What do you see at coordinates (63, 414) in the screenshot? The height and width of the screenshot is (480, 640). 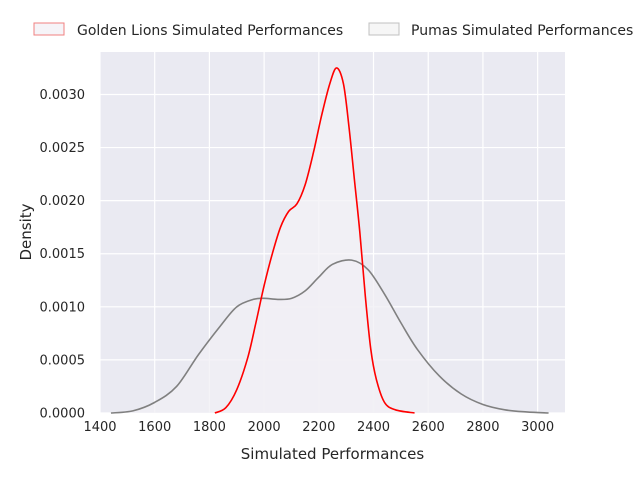 I see `y-tick-label: 0.0000` at bounding box center [63, 414].